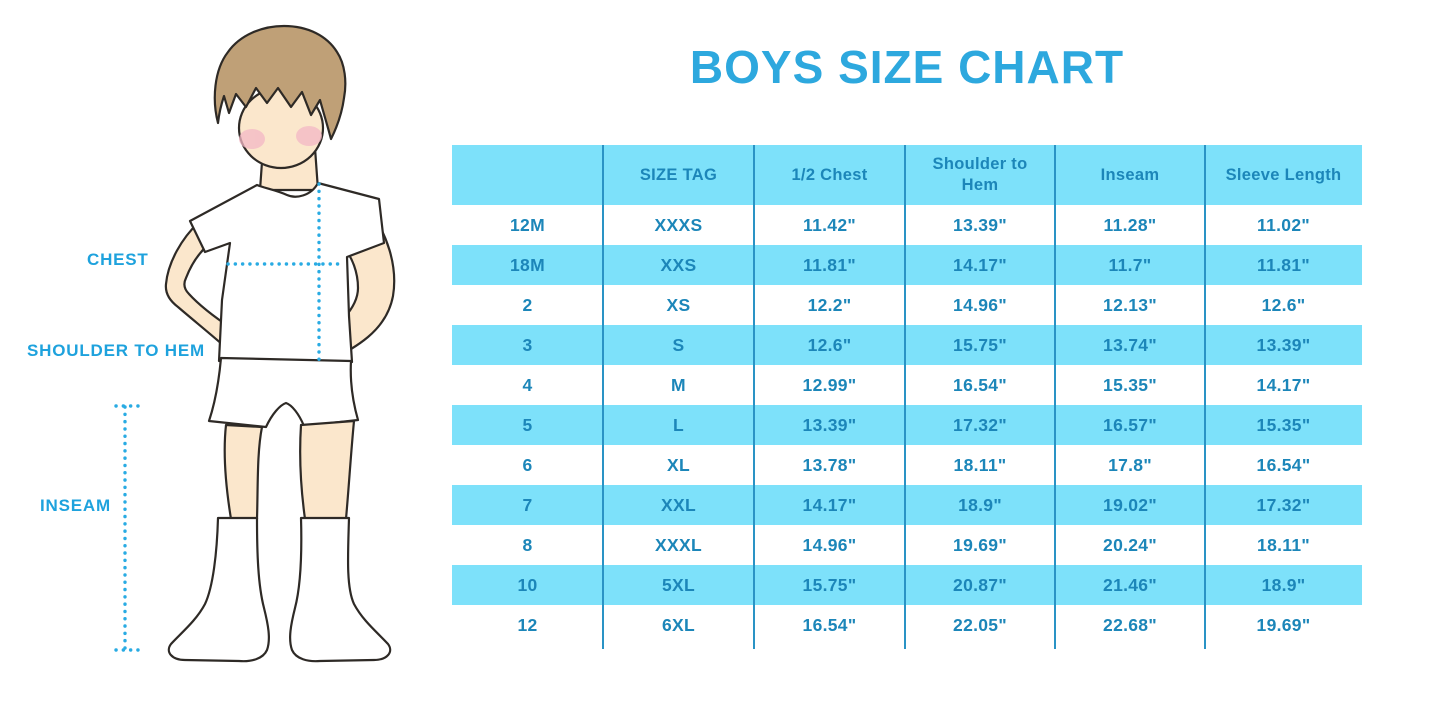 The height and width of the screenshot is (723, 1445). I want to click on table-cell: 12.2", so click(829, 304).